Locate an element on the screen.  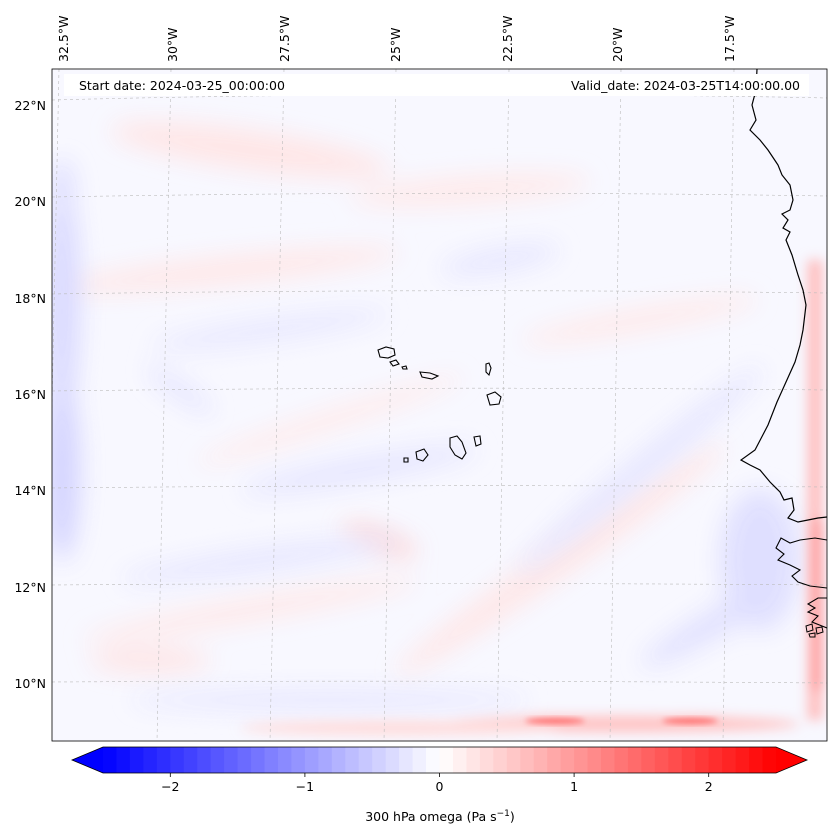
colorbar-tick-label: 0 is located at coordinates (440, 786).